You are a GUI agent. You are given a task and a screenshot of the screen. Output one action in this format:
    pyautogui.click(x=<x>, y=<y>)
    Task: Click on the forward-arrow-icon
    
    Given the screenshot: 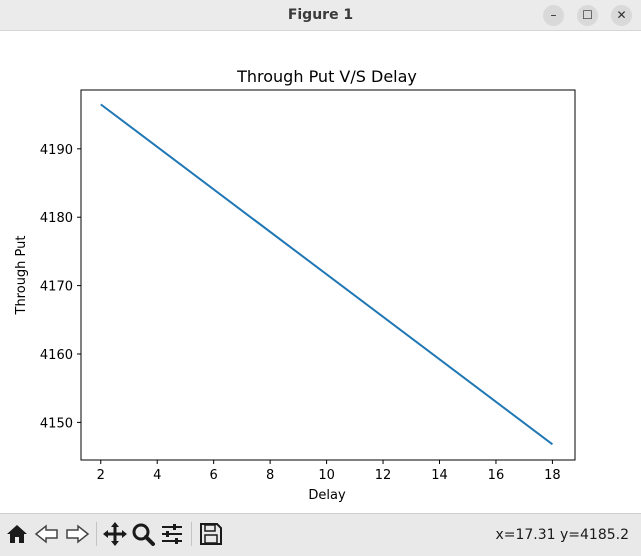 What is the action you would take?
    pyautogui.click(x=78, y=534)
    